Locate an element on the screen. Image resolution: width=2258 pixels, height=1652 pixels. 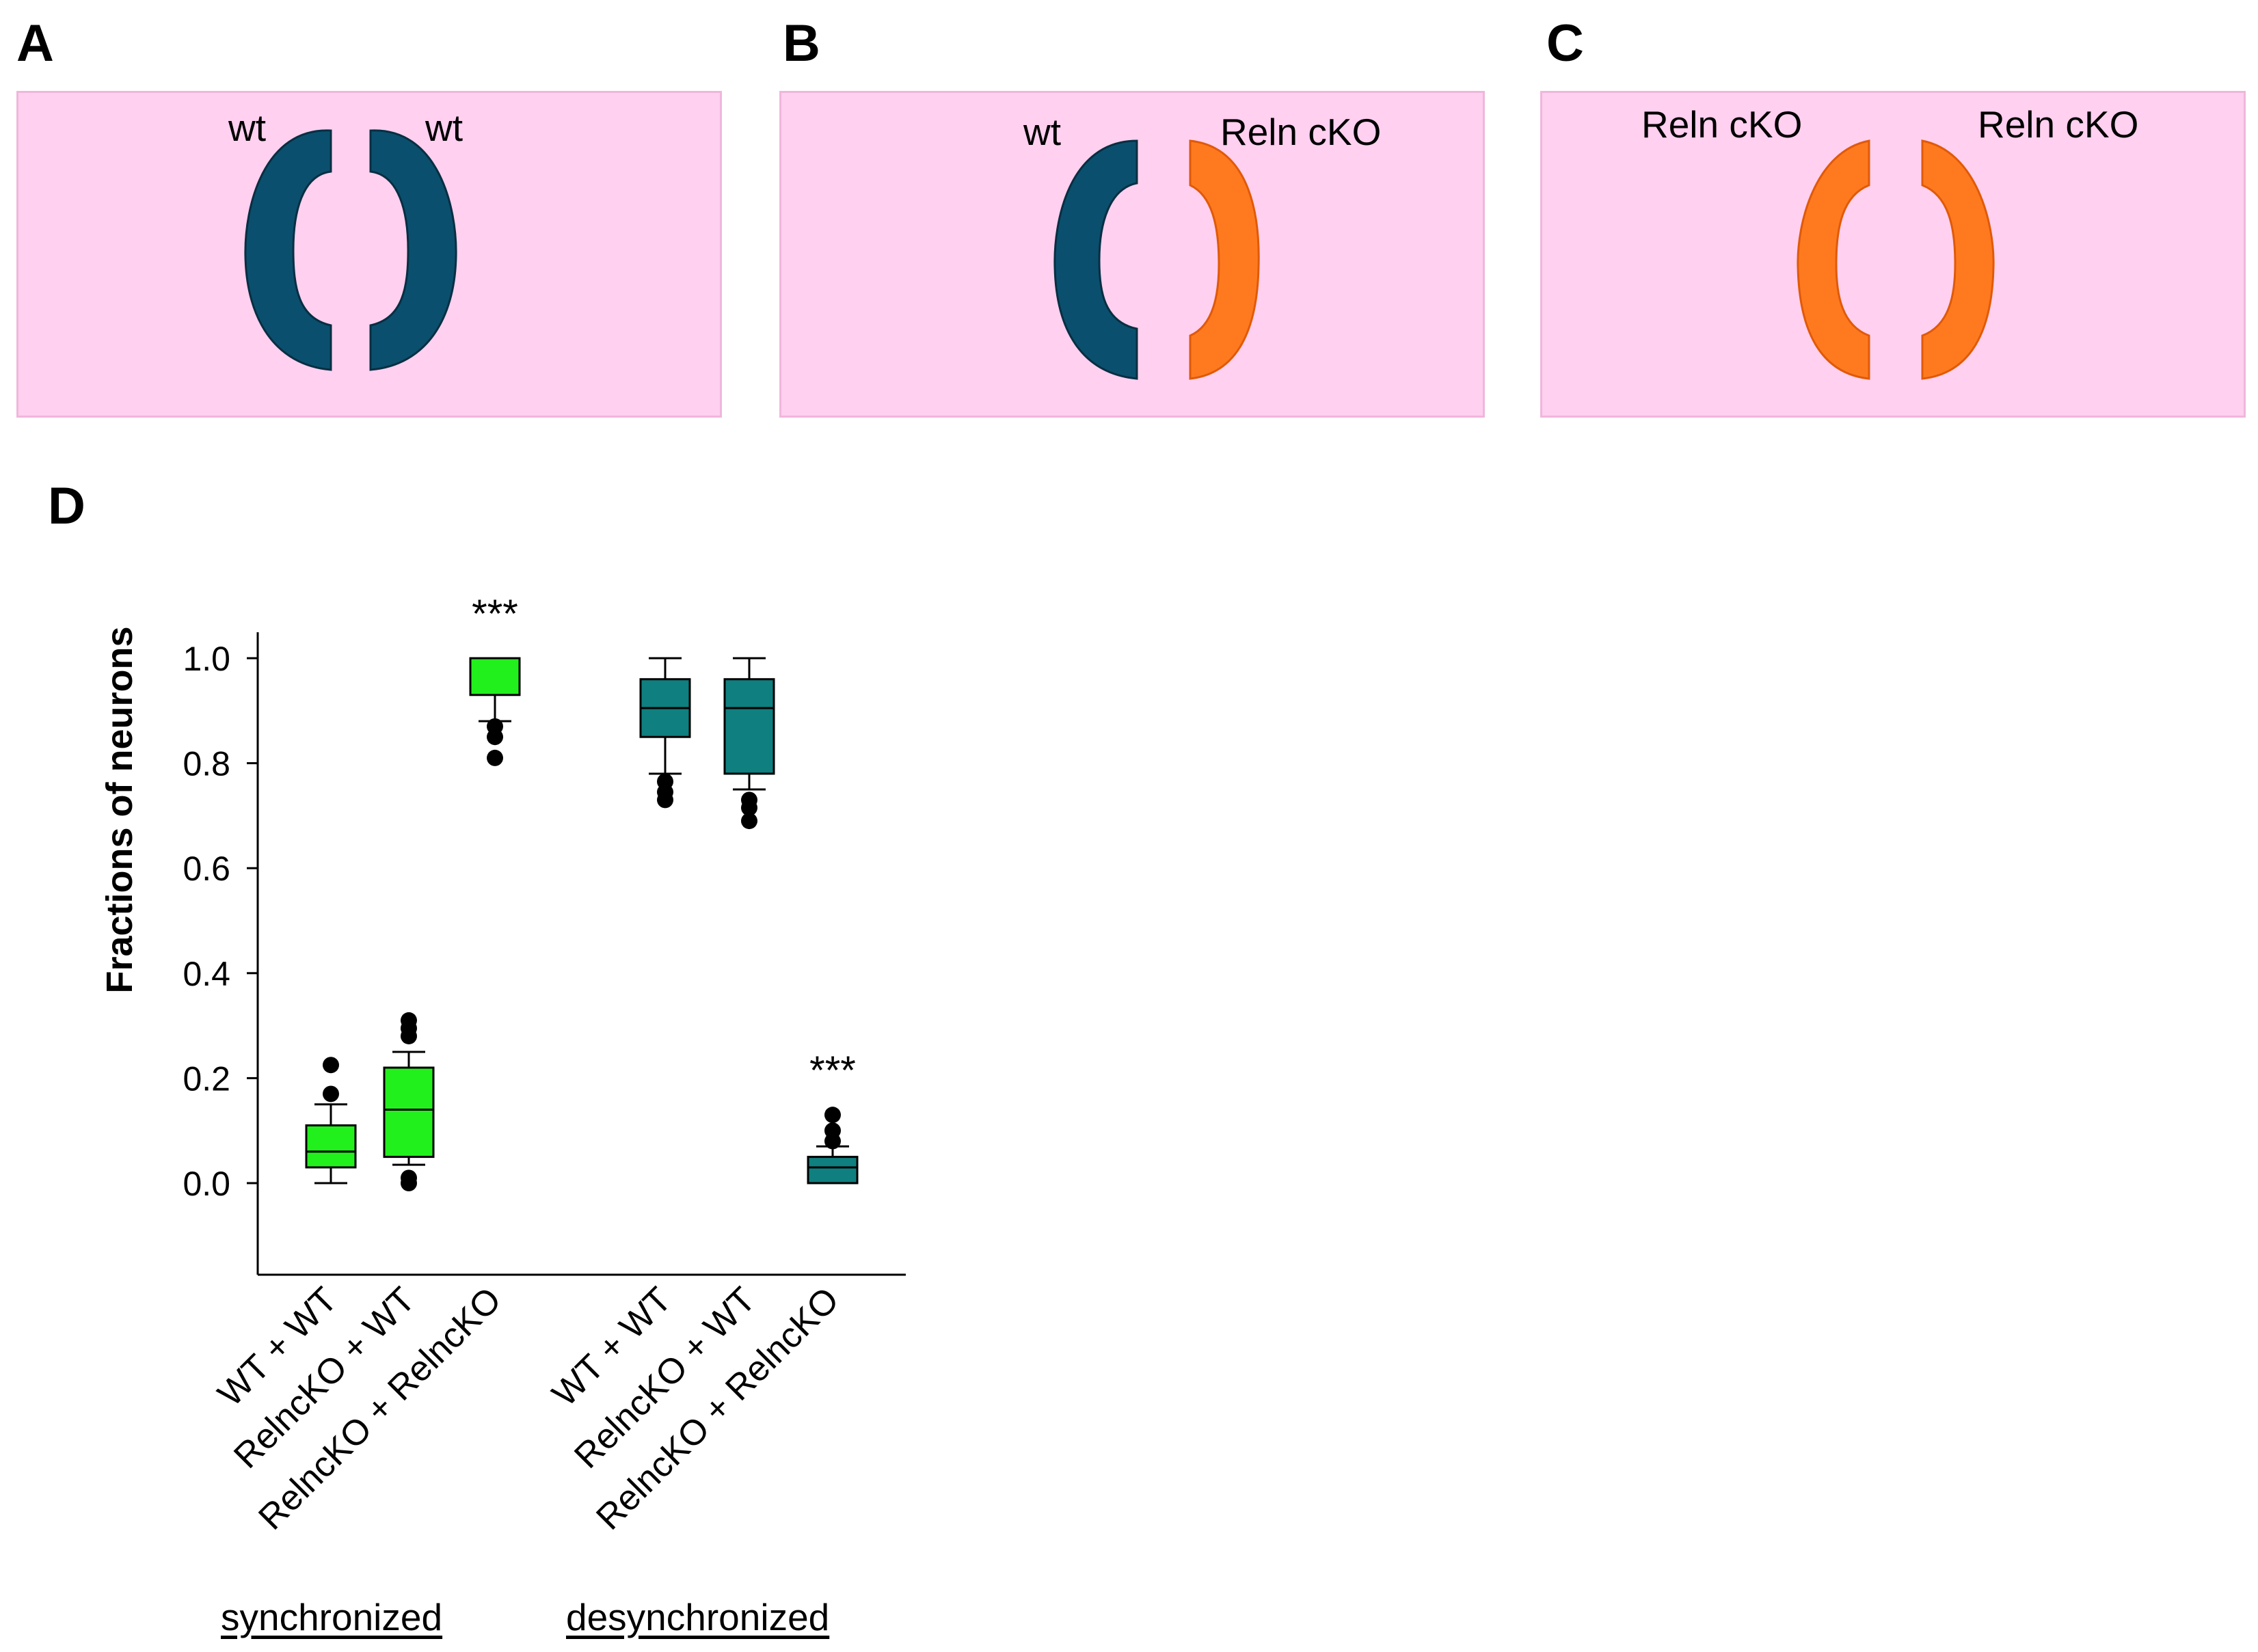
panel-letter-d: D is located at coordinates (66, 506).